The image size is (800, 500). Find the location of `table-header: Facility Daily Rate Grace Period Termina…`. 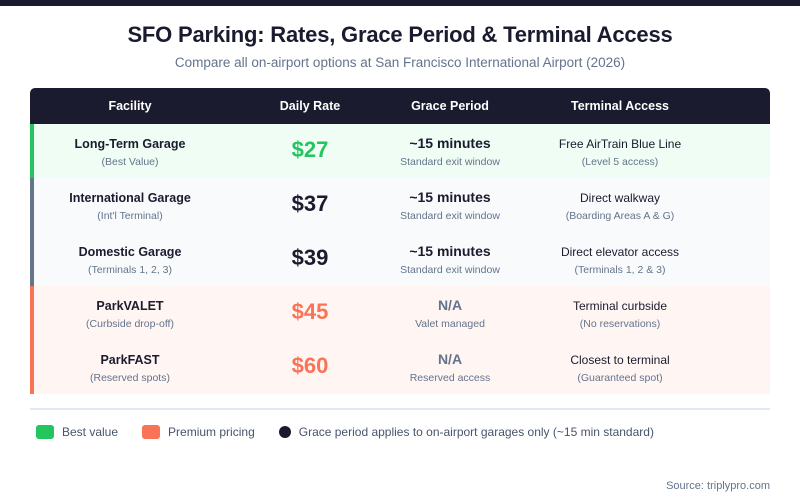

table-header: Facility Daily Rate Grace Period Termina… is located at coordinates (400, 106).